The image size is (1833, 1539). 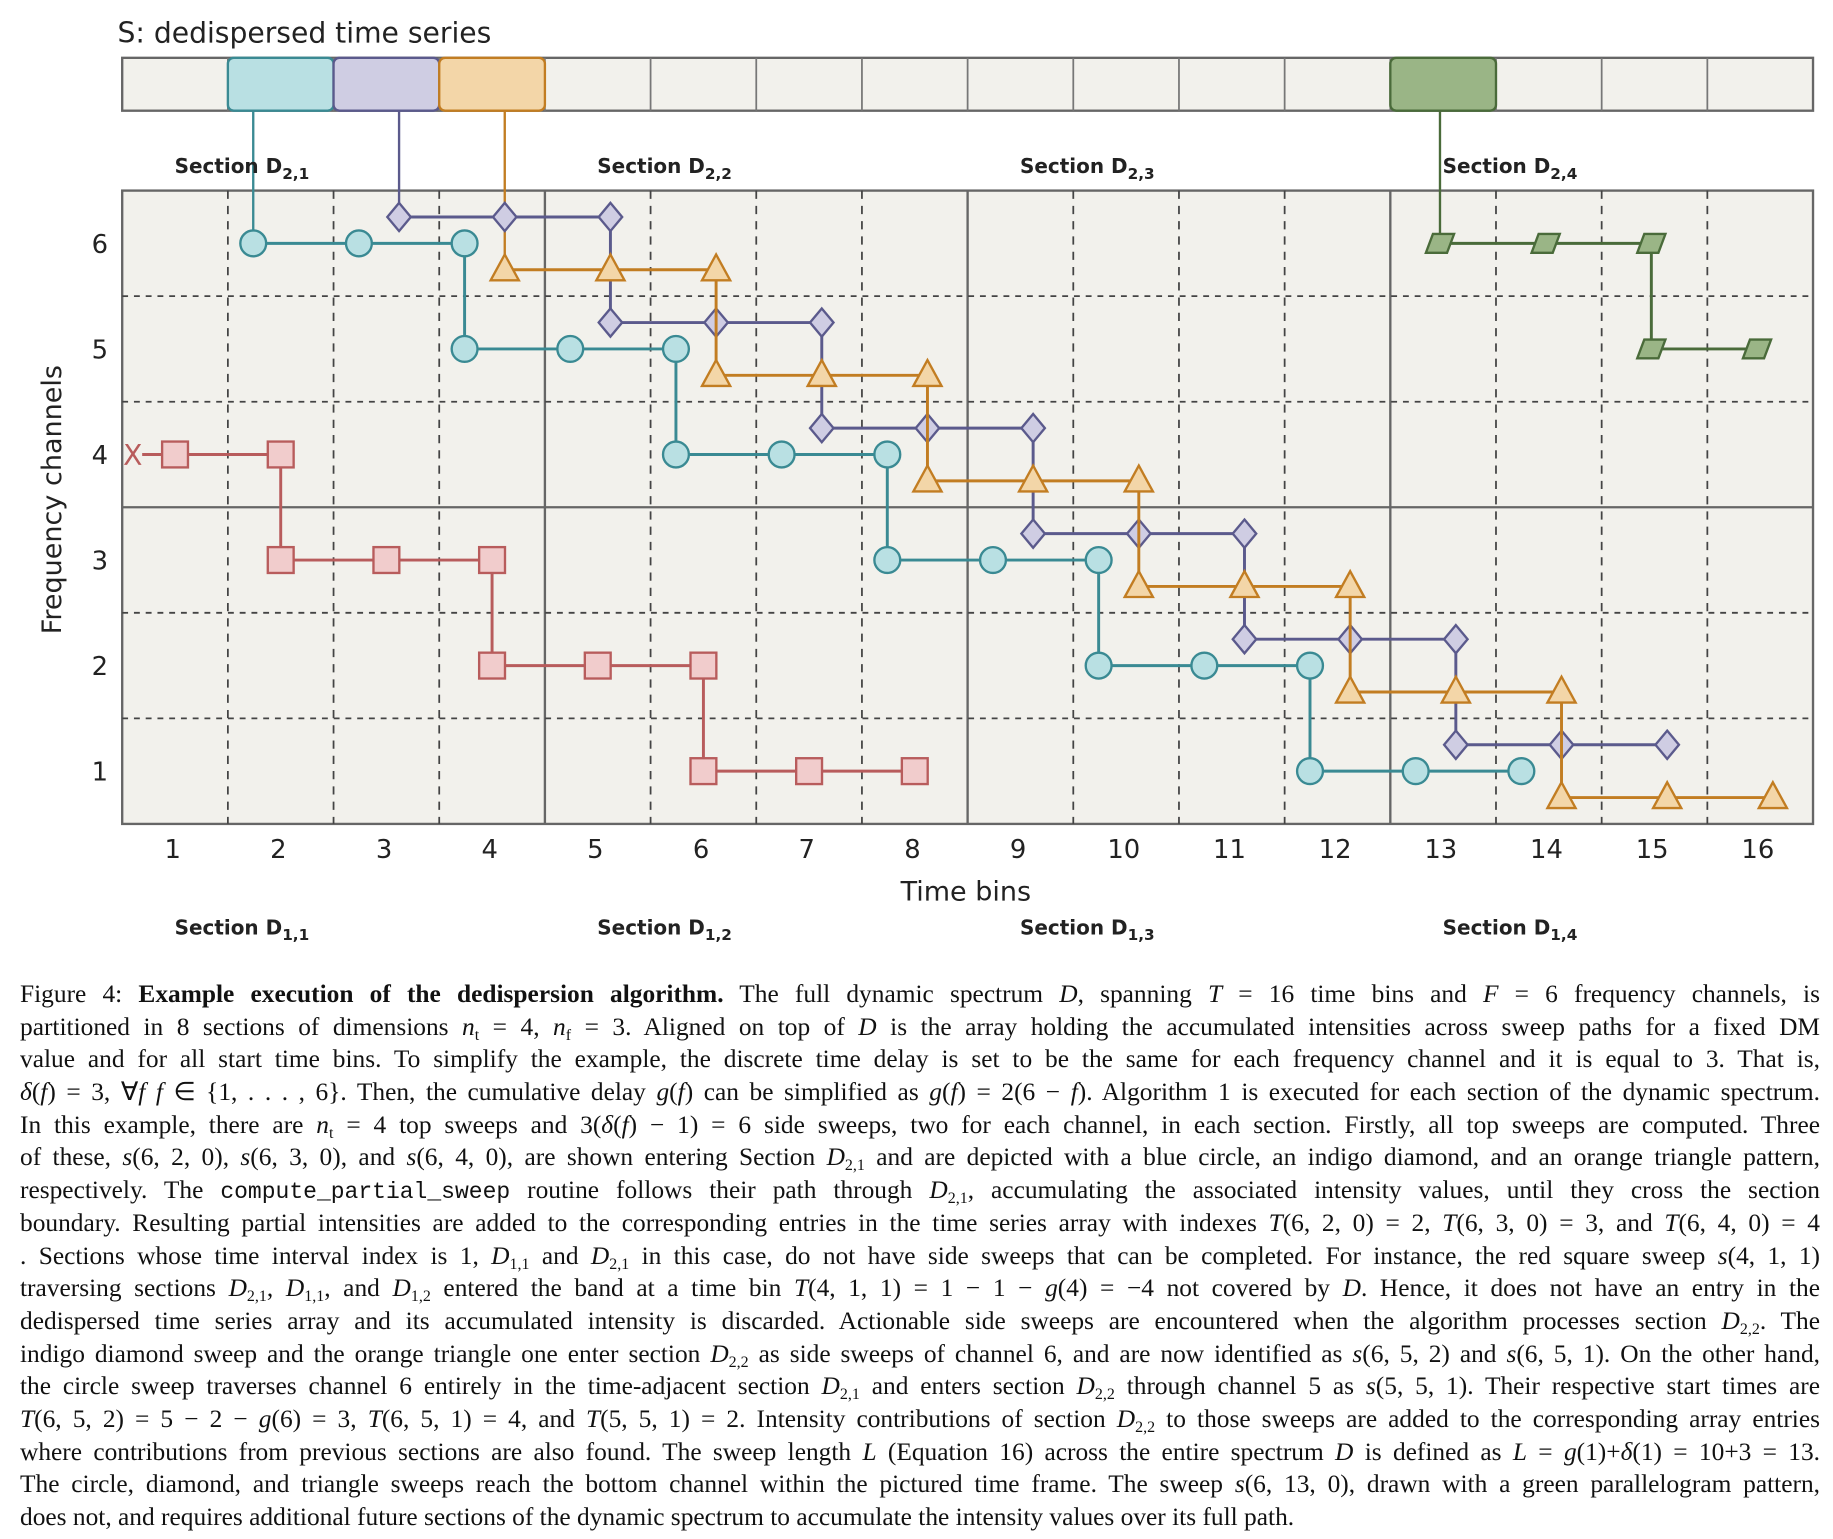 What do you see at coordinates (968, 84) in the screenshot?
I see `time-series-array` at bounding box center [968, 84].